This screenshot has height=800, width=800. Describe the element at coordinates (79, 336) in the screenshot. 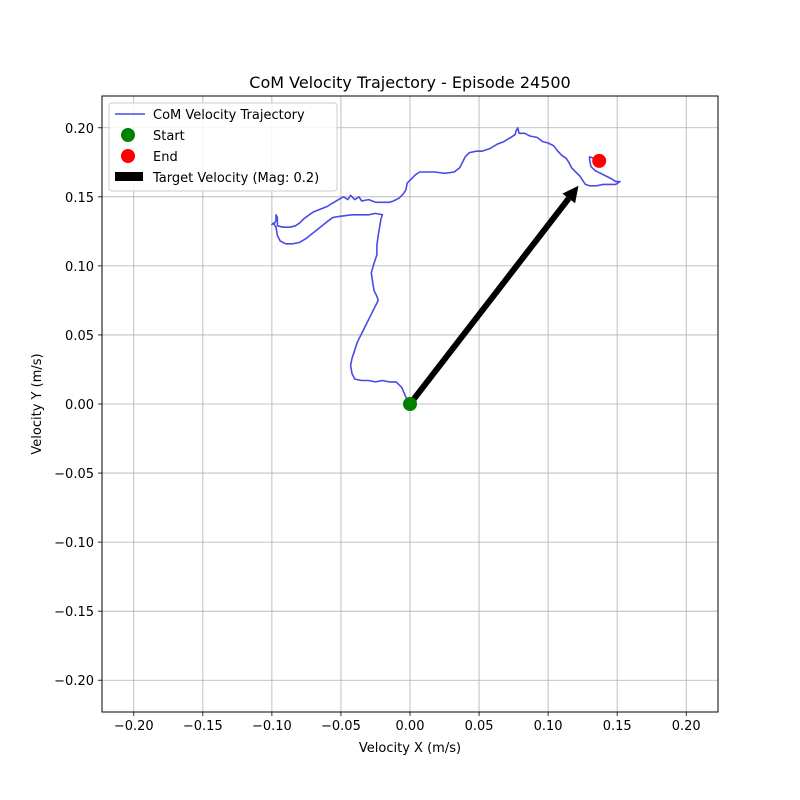

I see `y-tick-label: 0.05` at that location.